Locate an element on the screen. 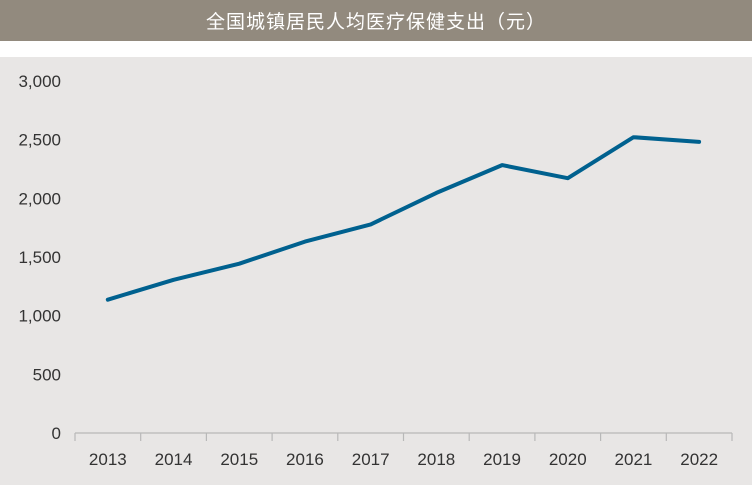  x-tick-label: 2017 is located at coordinates (371, 459).